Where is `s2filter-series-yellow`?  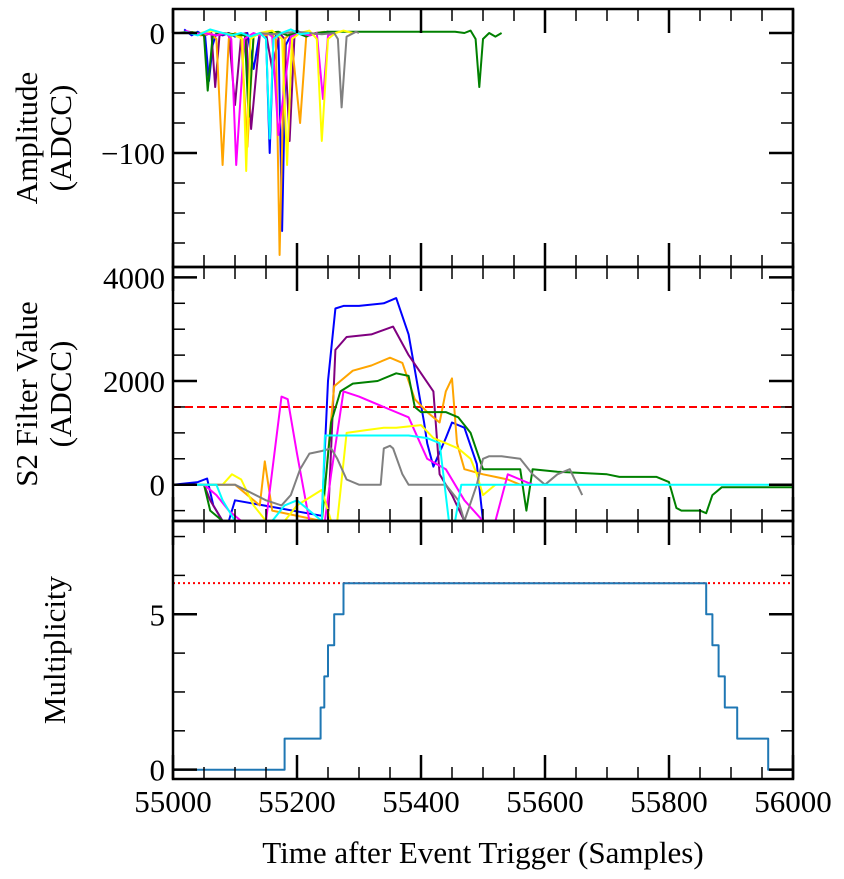 s2filter-series-yellow is located at coordinates (335, 472).